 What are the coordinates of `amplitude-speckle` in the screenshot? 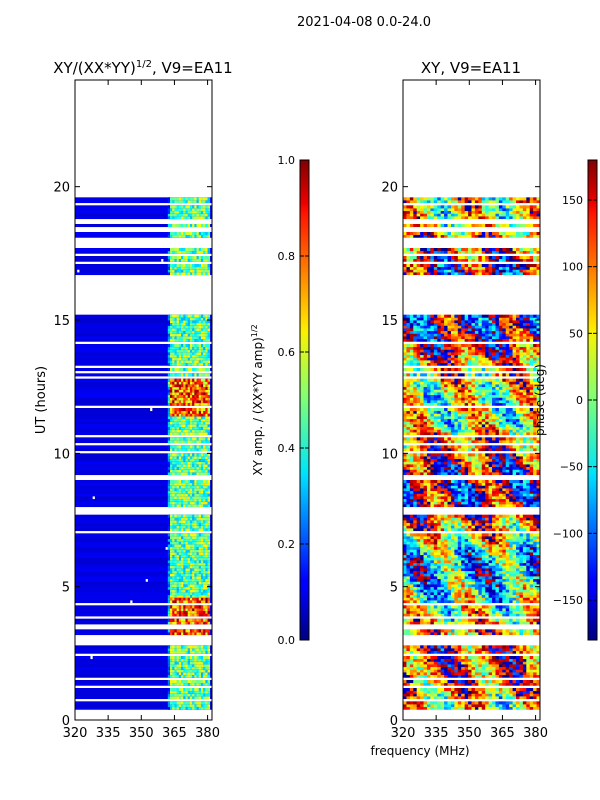 It's located at (146, 580).